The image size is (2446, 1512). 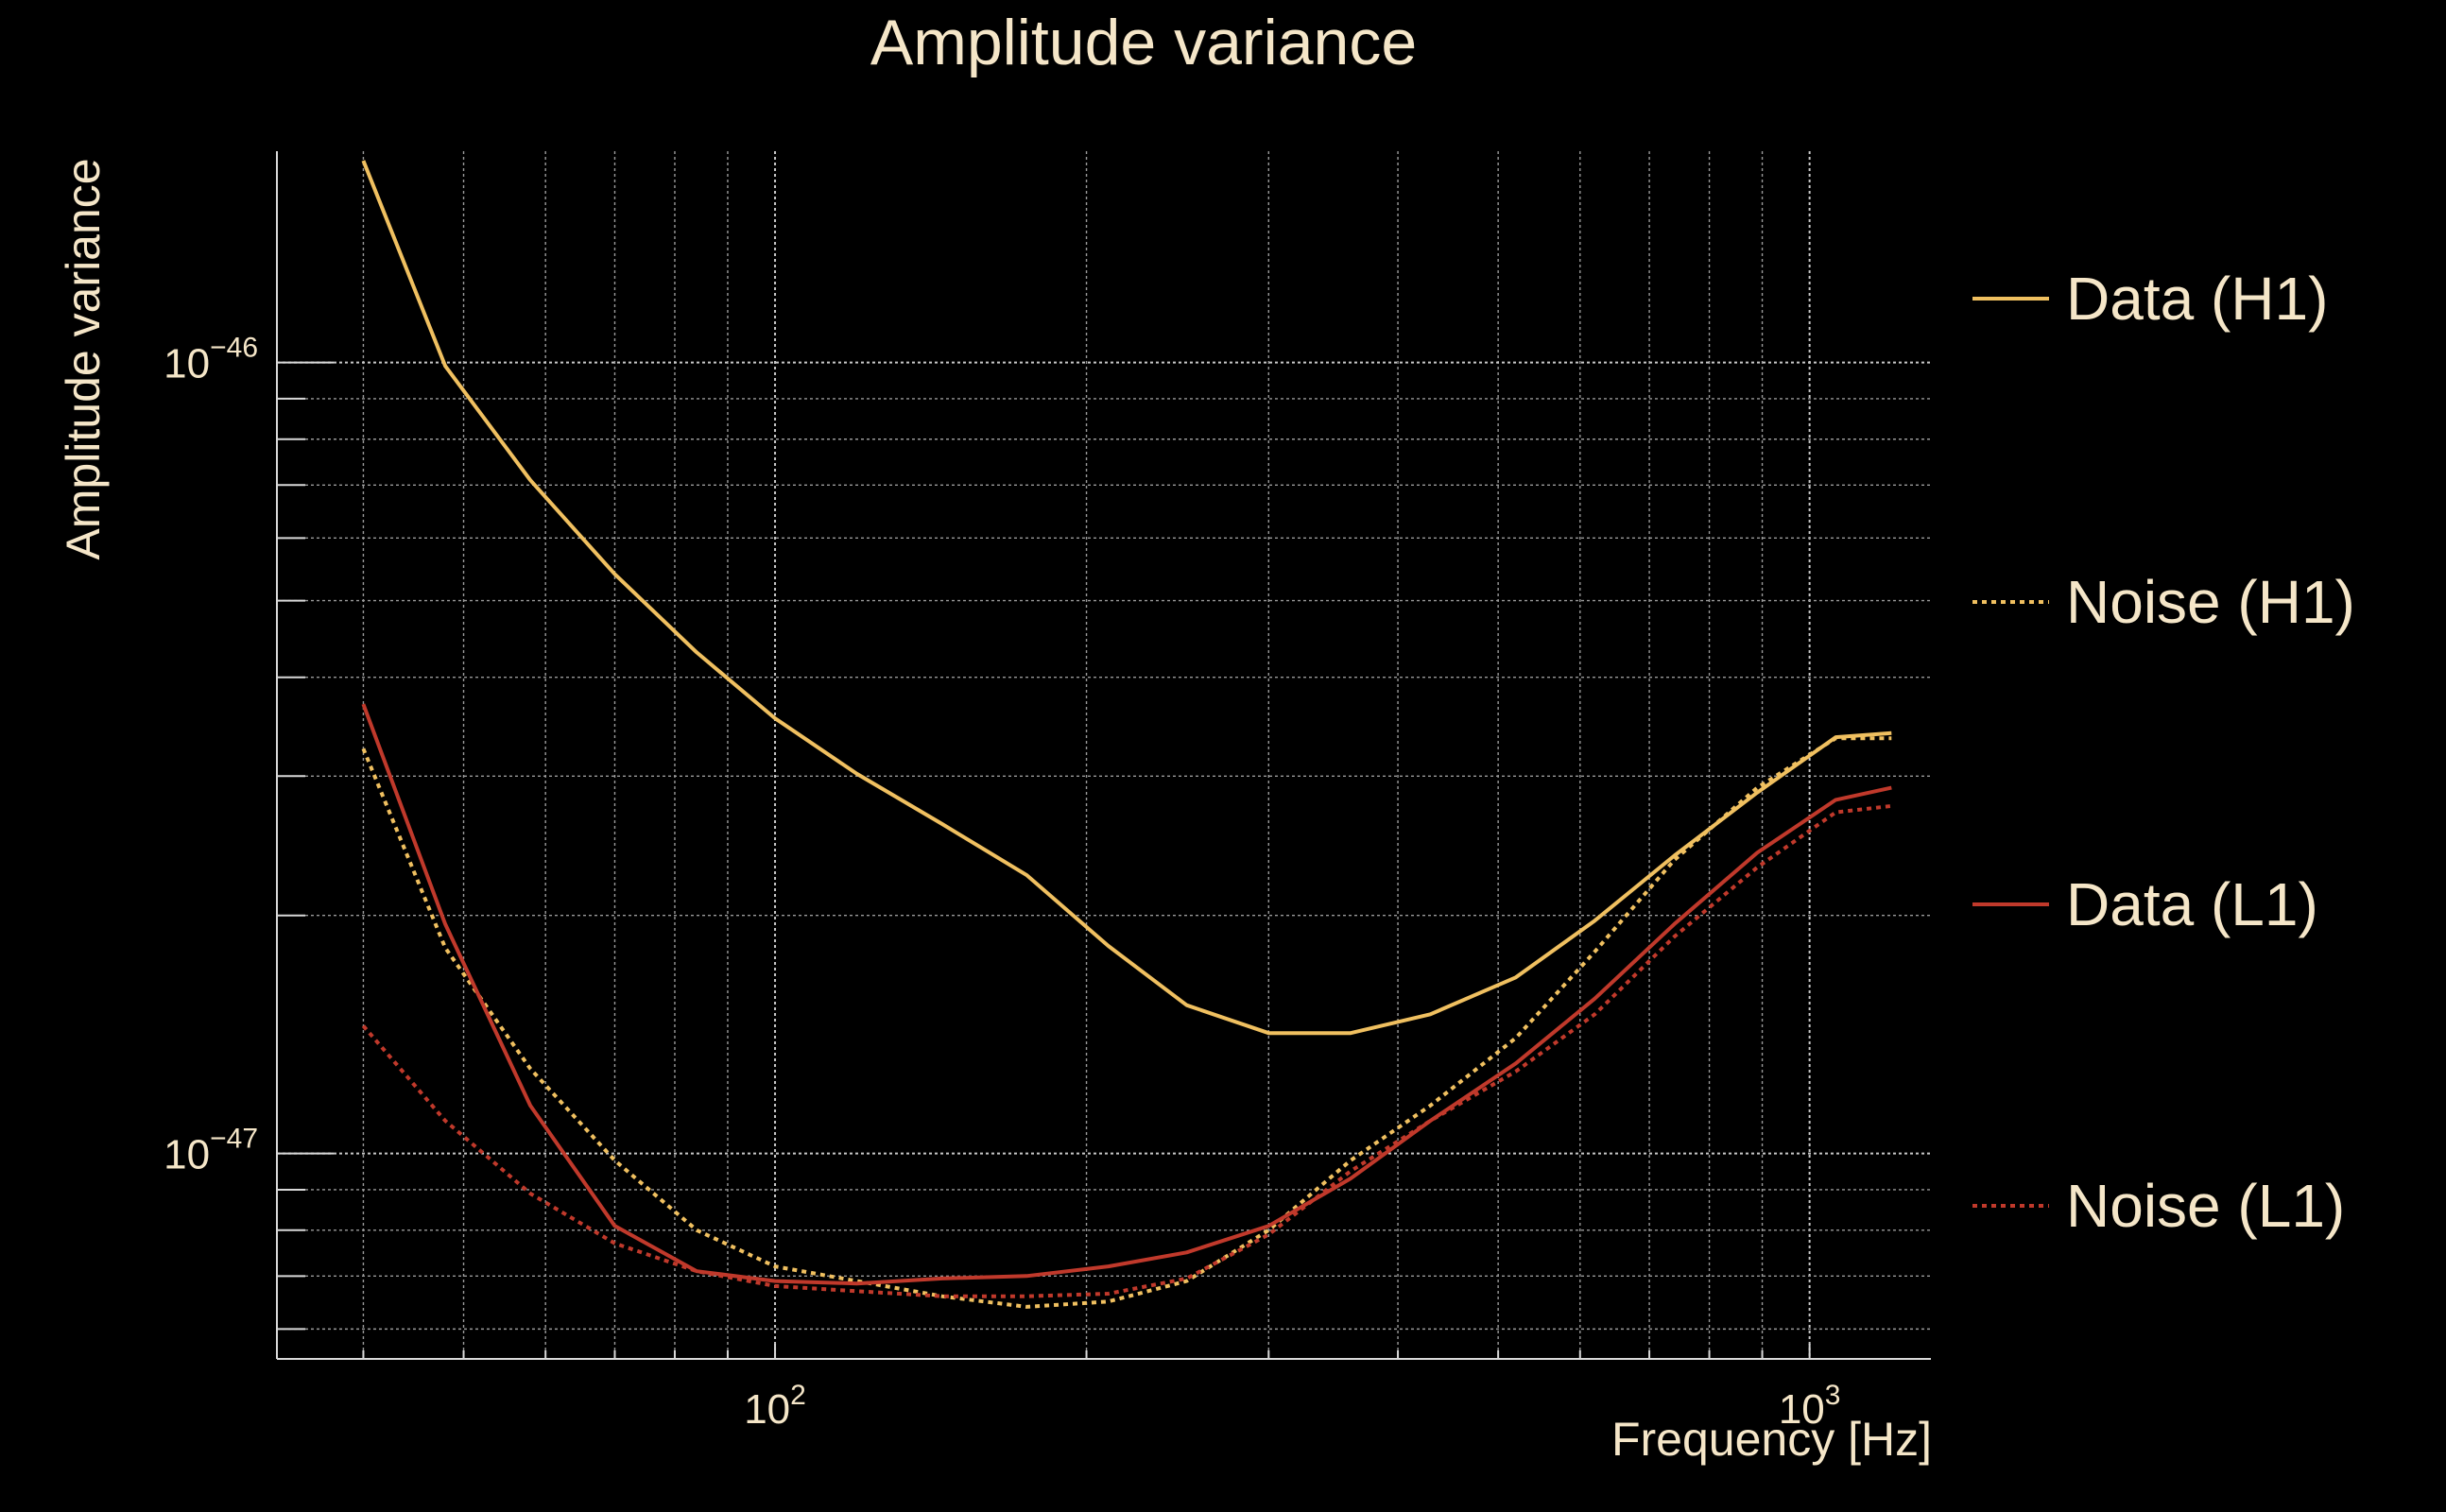 I want to click on y-tick-label: 10−47, so click(x=211, y=1151).